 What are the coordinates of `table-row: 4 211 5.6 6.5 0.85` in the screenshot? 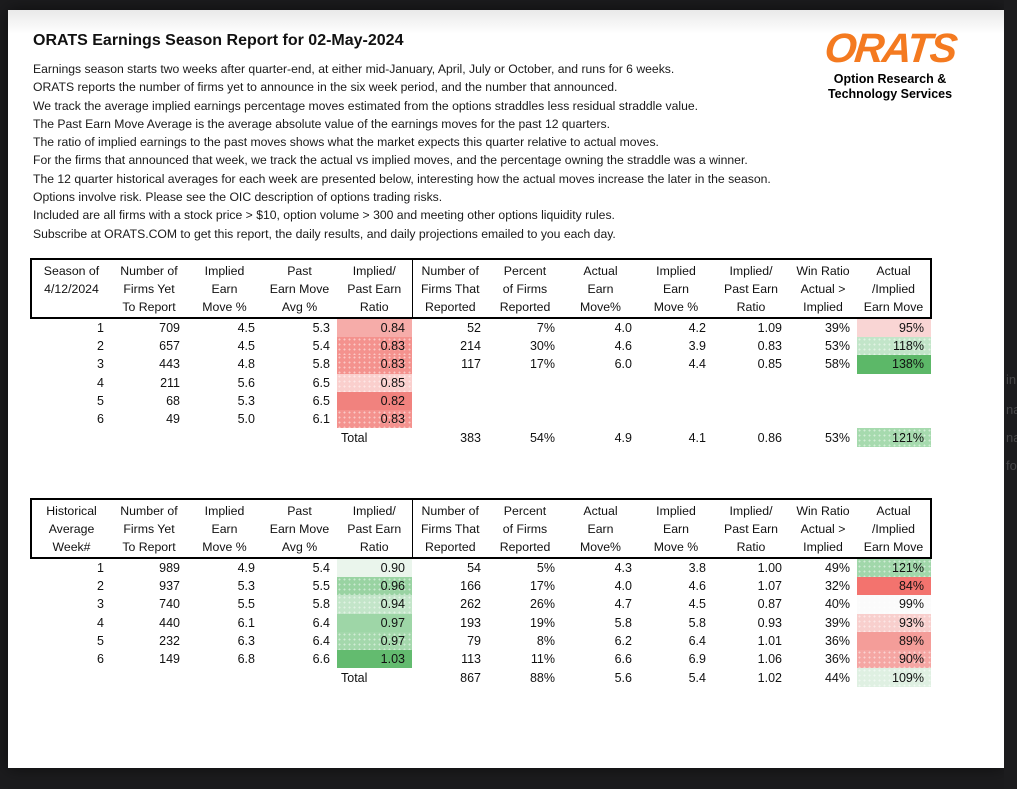 It's located at (481, 382).